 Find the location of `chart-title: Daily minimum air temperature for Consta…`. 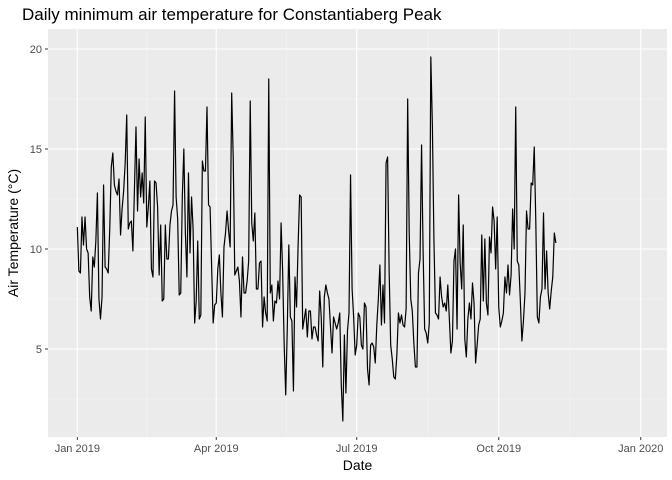

chart-title: Daily minimum air temperature for Consta… is located at coordinates (232, 14).